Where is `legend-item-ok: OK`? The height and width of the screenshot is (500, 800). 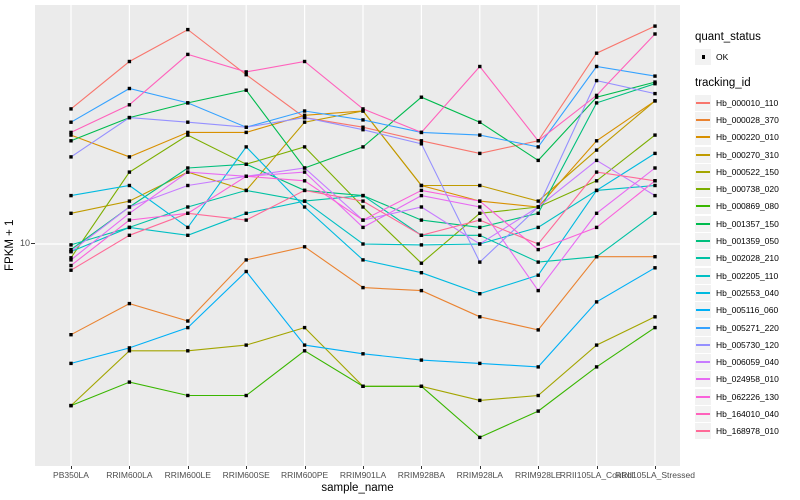 legend-item-ok: OK is located at coordinates (747, 56).